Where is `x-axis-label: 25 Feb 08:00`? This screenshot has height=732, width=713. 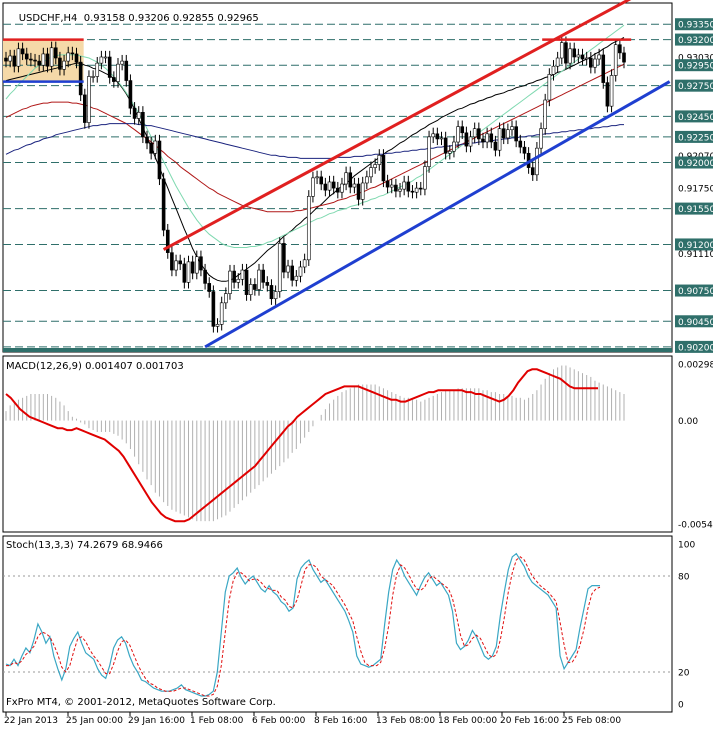 x-axis-label: 25 Feb 08:00 is located at coordinates (591, 721).